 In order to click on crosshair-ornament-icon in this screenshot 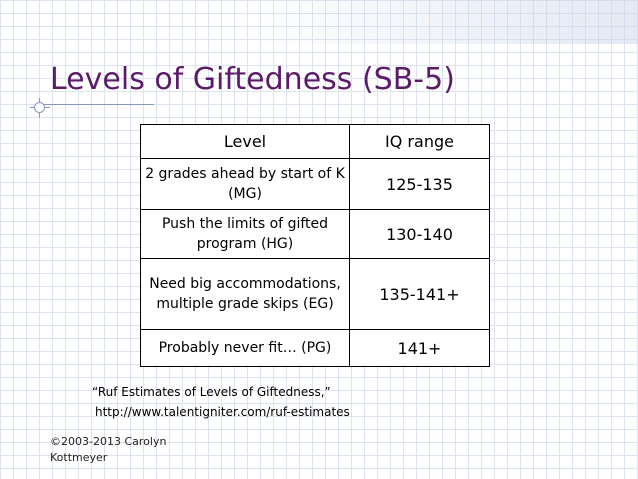, I will do `click(40, 108)`.